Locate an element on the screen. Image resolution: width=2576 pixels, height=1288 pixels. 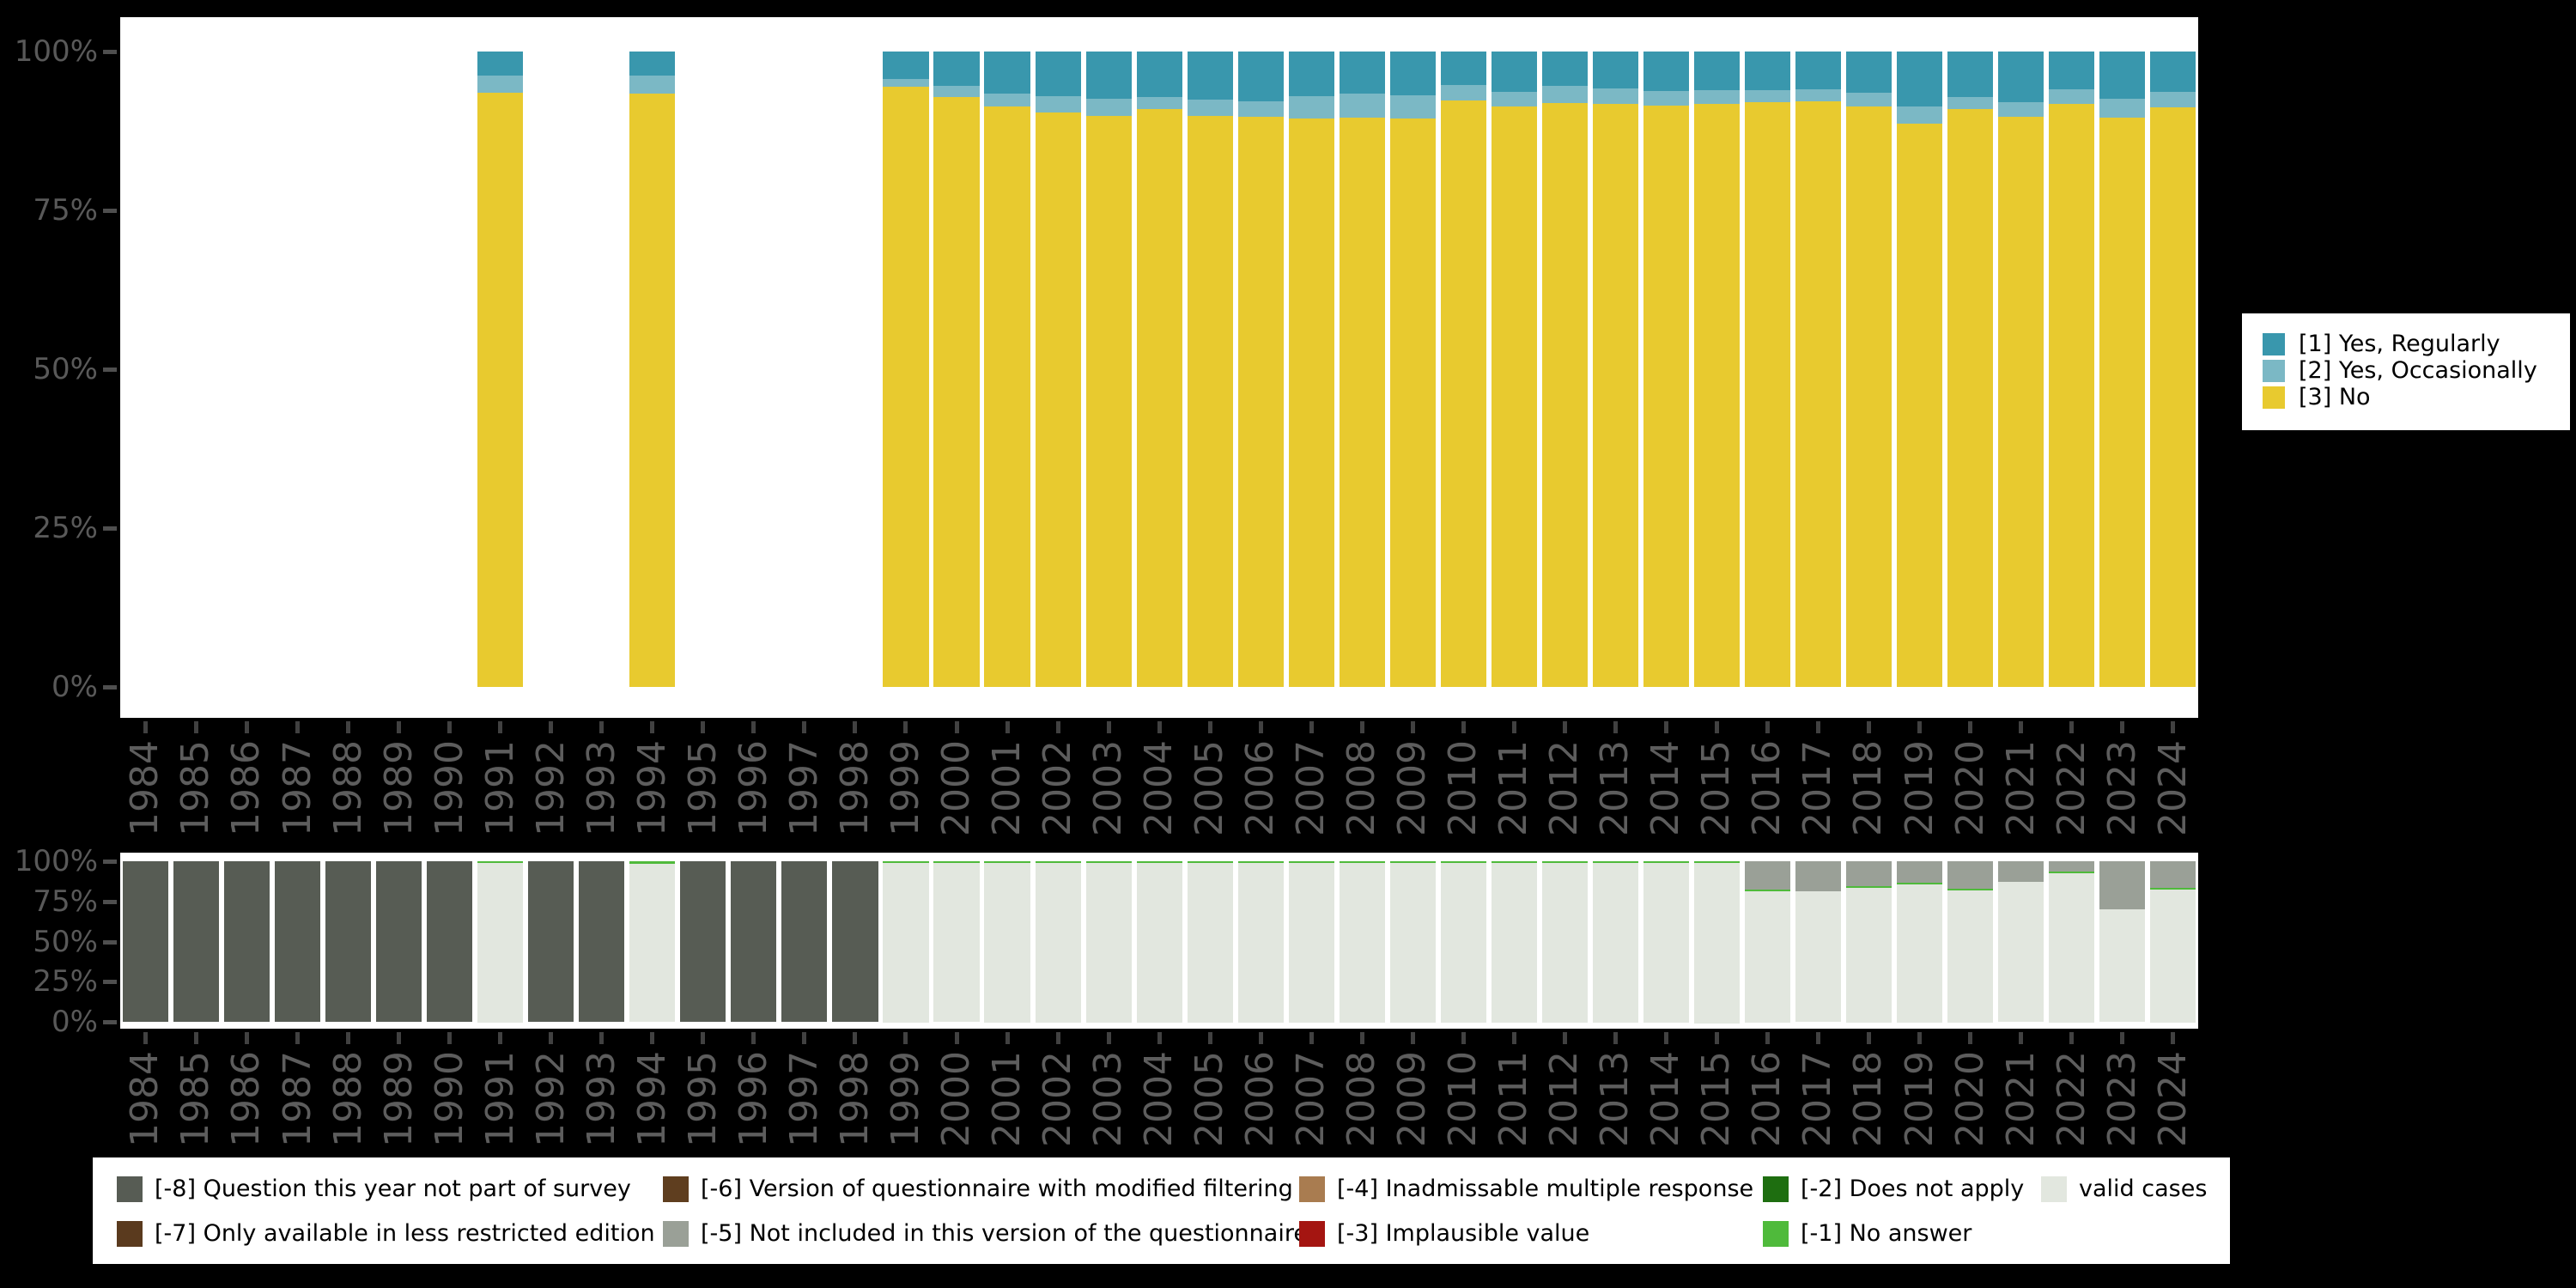
x-tick-label: 1994 is located at coordinates (651, 1099).